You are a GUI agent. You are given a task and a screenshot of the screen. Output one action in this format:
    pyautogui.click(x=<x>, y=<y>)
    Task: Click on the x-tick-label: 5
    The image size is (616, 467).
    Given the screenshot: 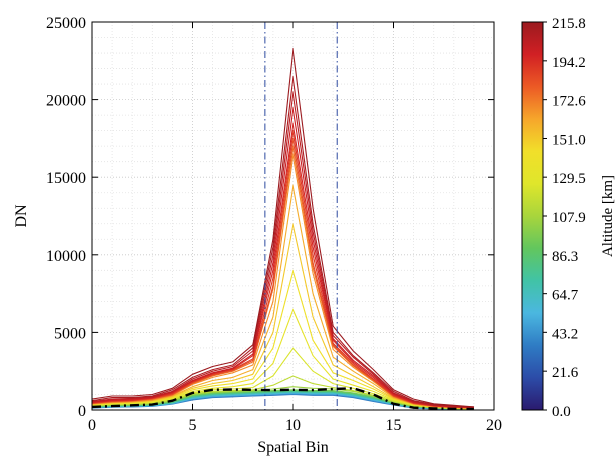 What is the action you would take?
    pyautogui.click(x=193, y=425)
    